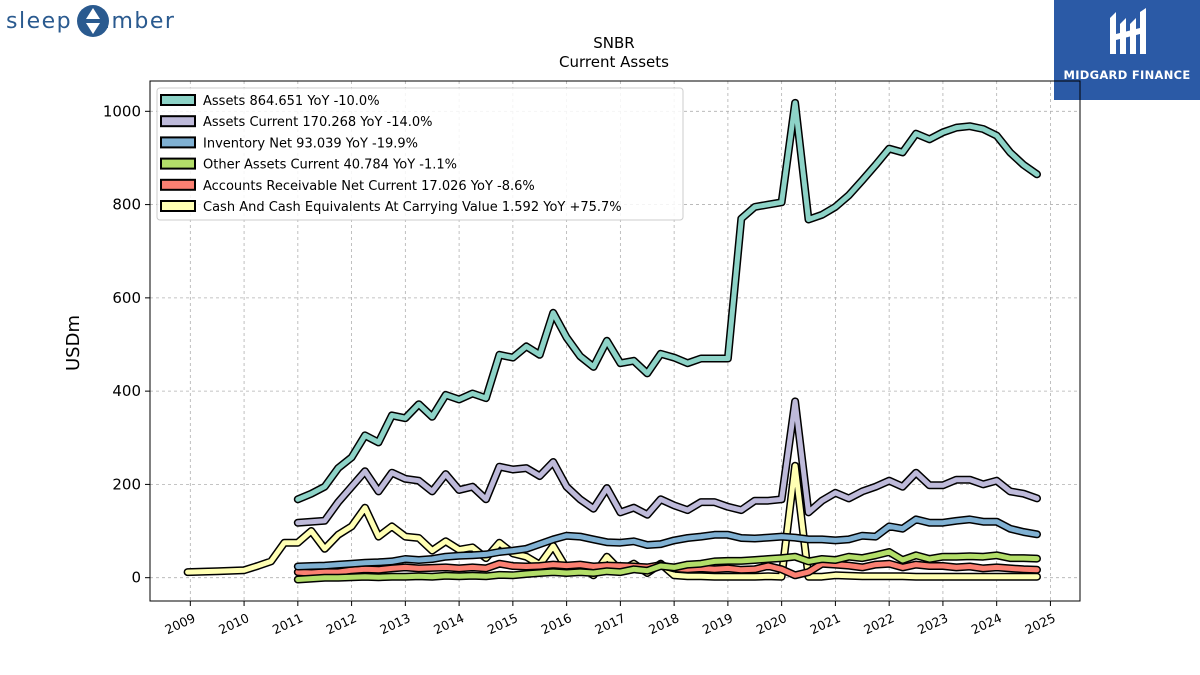 This screenshot has height=675, width=1200. Describe the element at coordinates (178, 206) in the screenshot. I see `legend-swatch-cash-and-cash-equivalents-at-carrying-value` at that location.